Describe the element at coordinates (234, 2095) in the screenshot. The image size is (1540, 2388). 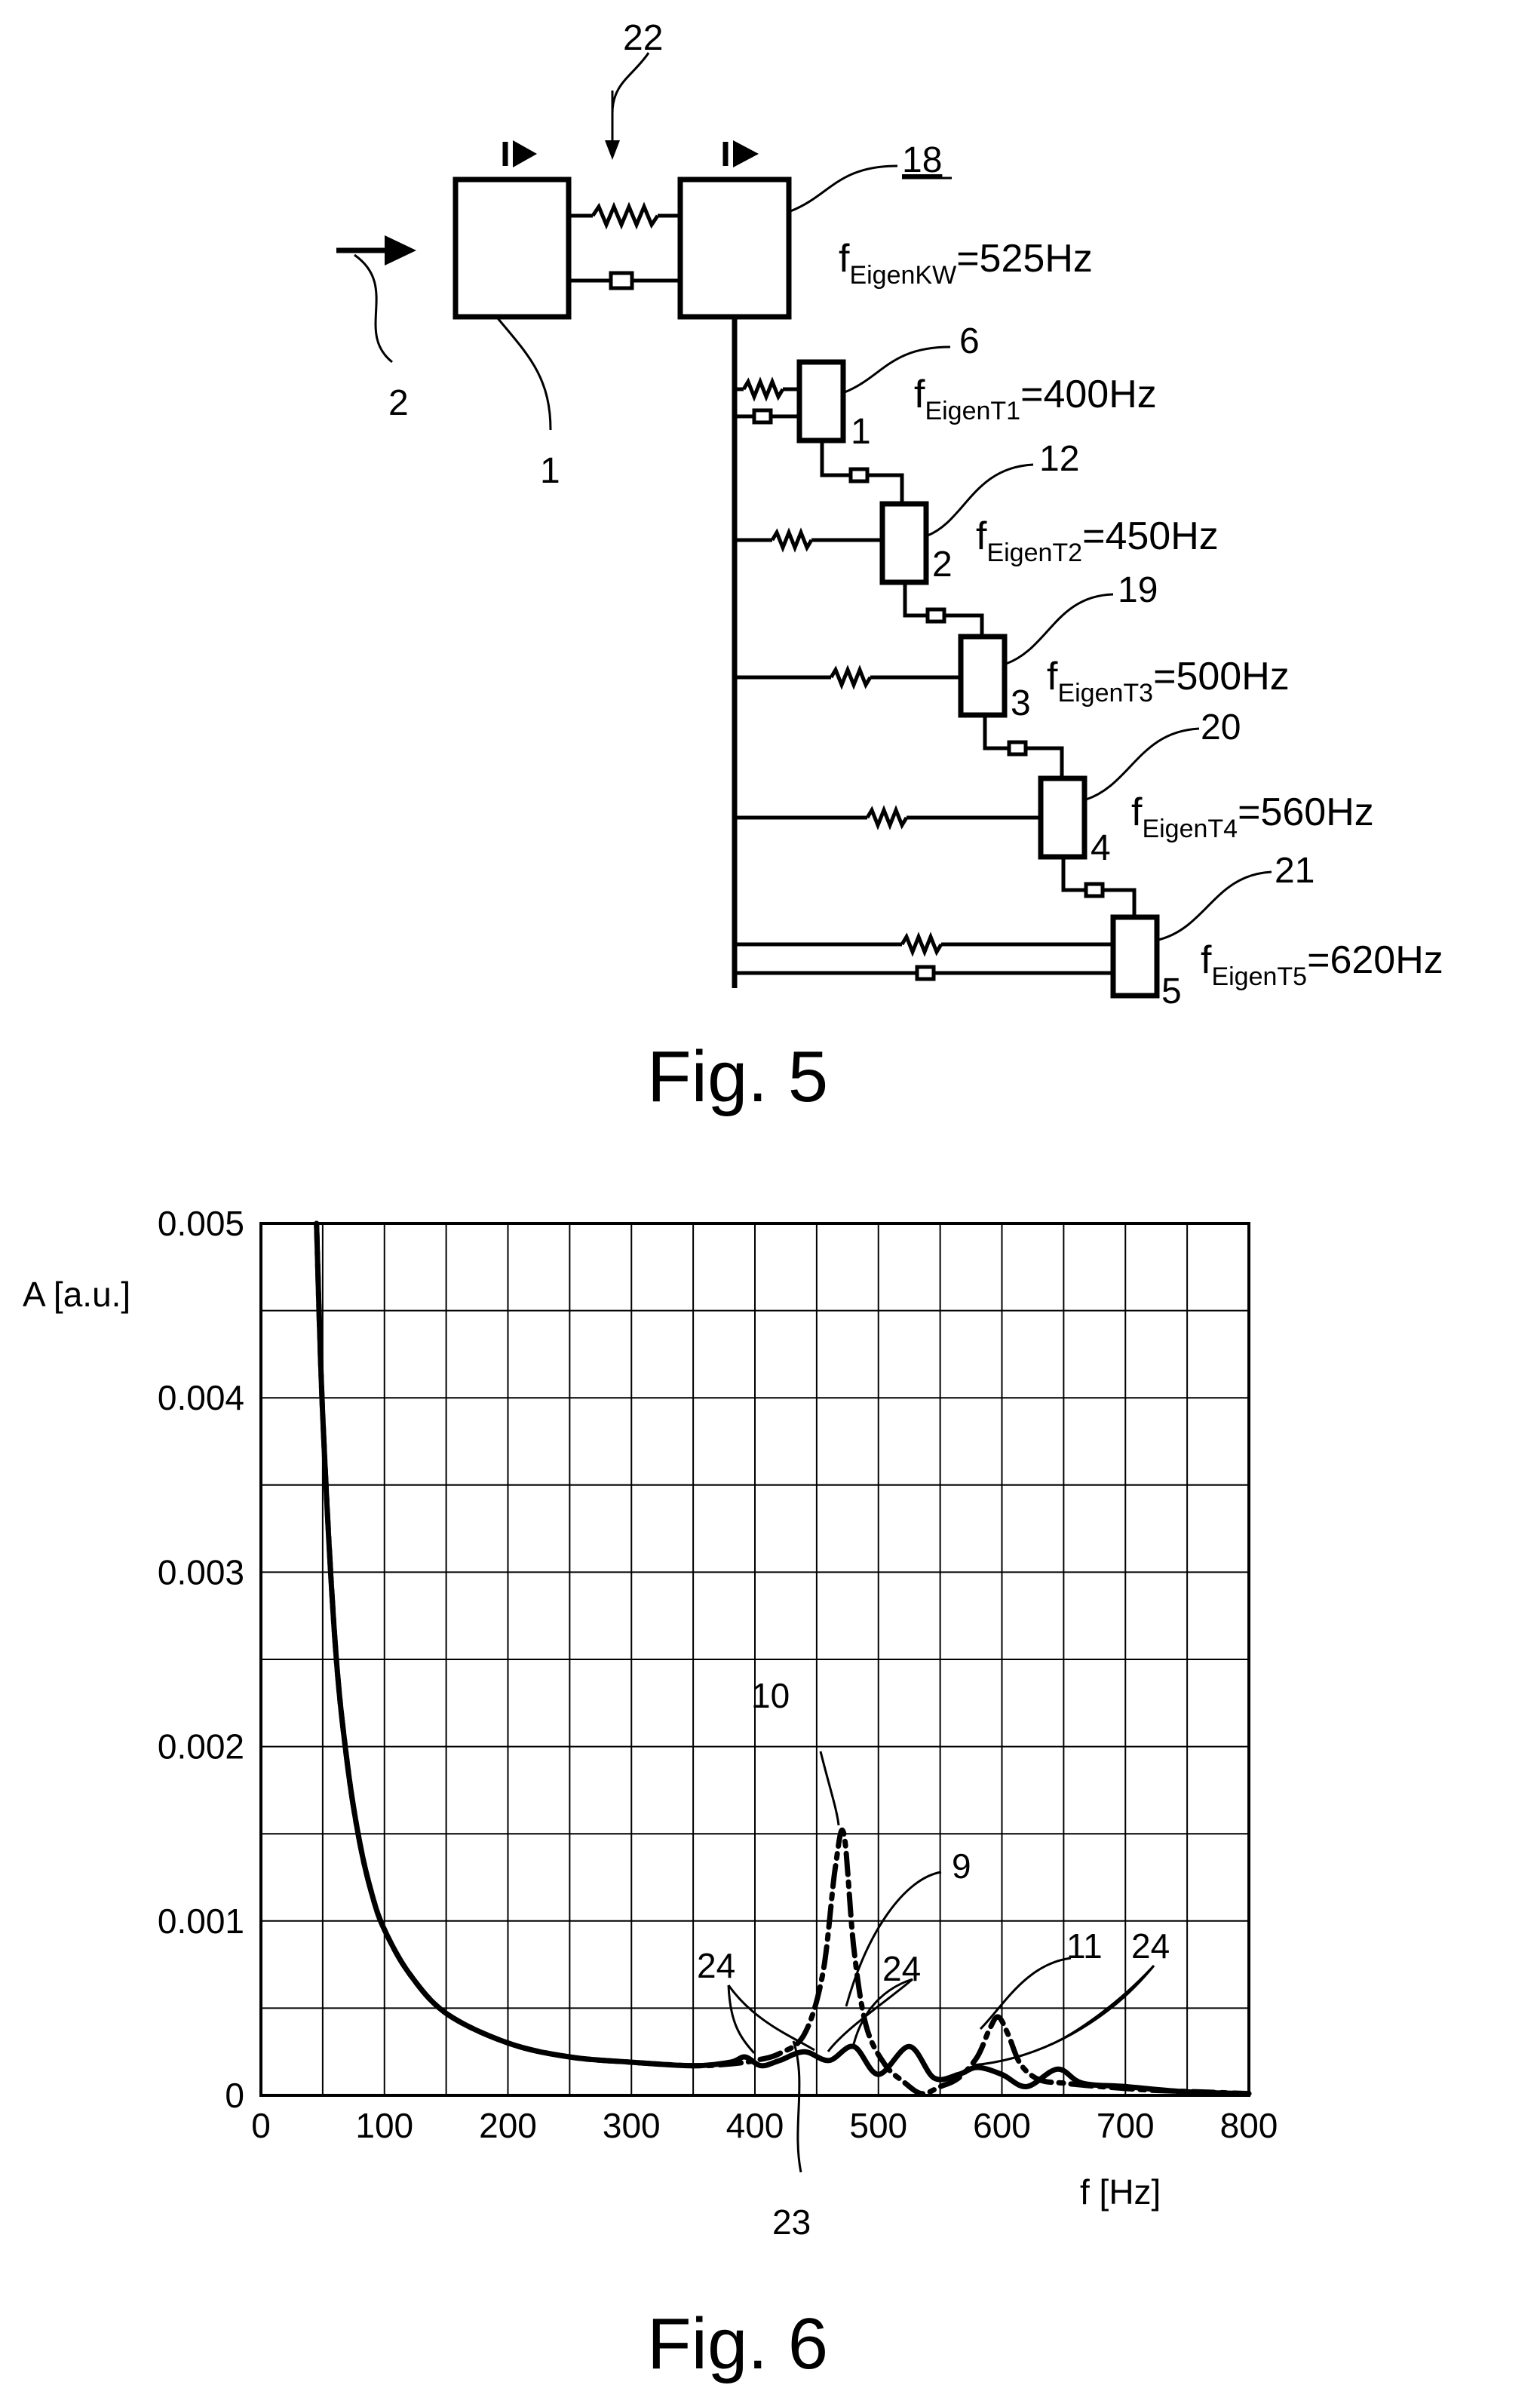
I see `y-tick-label: 0` at that location.